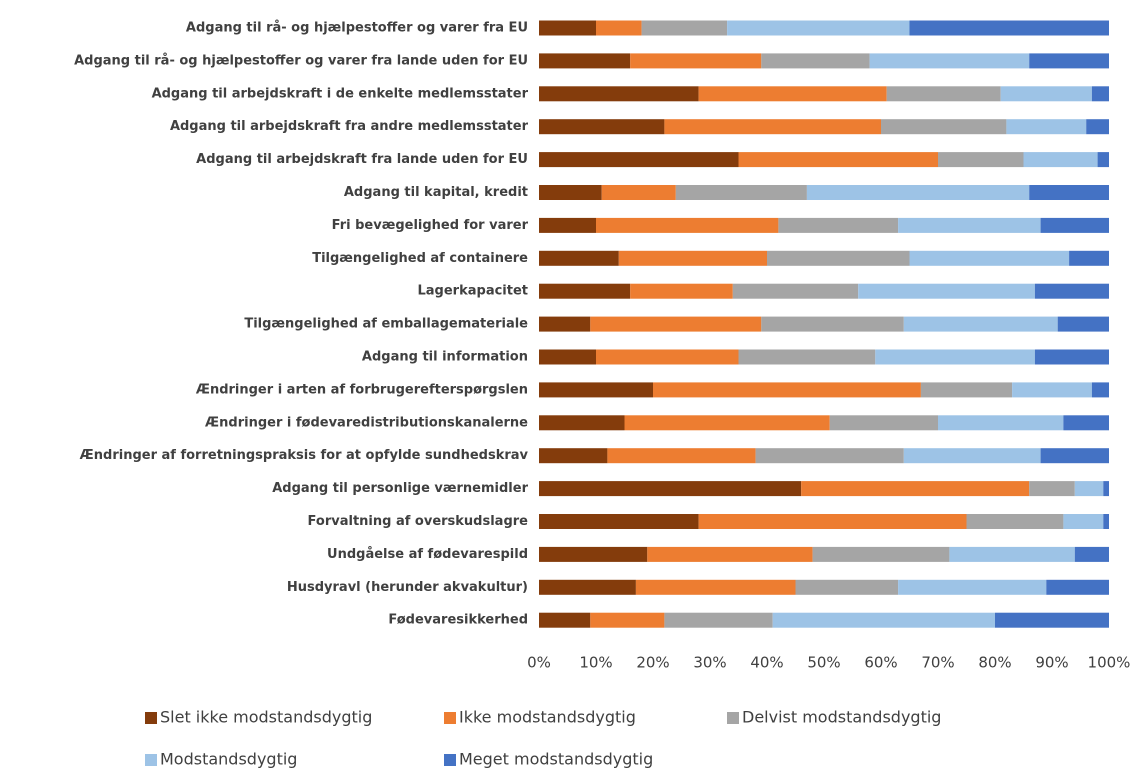 Image resolution: width=1137 pixels, height=774 pixels. Describe the element at coordinates (1109, 663) in the screenshot. I see `x-tick-label: 100%` at that location.